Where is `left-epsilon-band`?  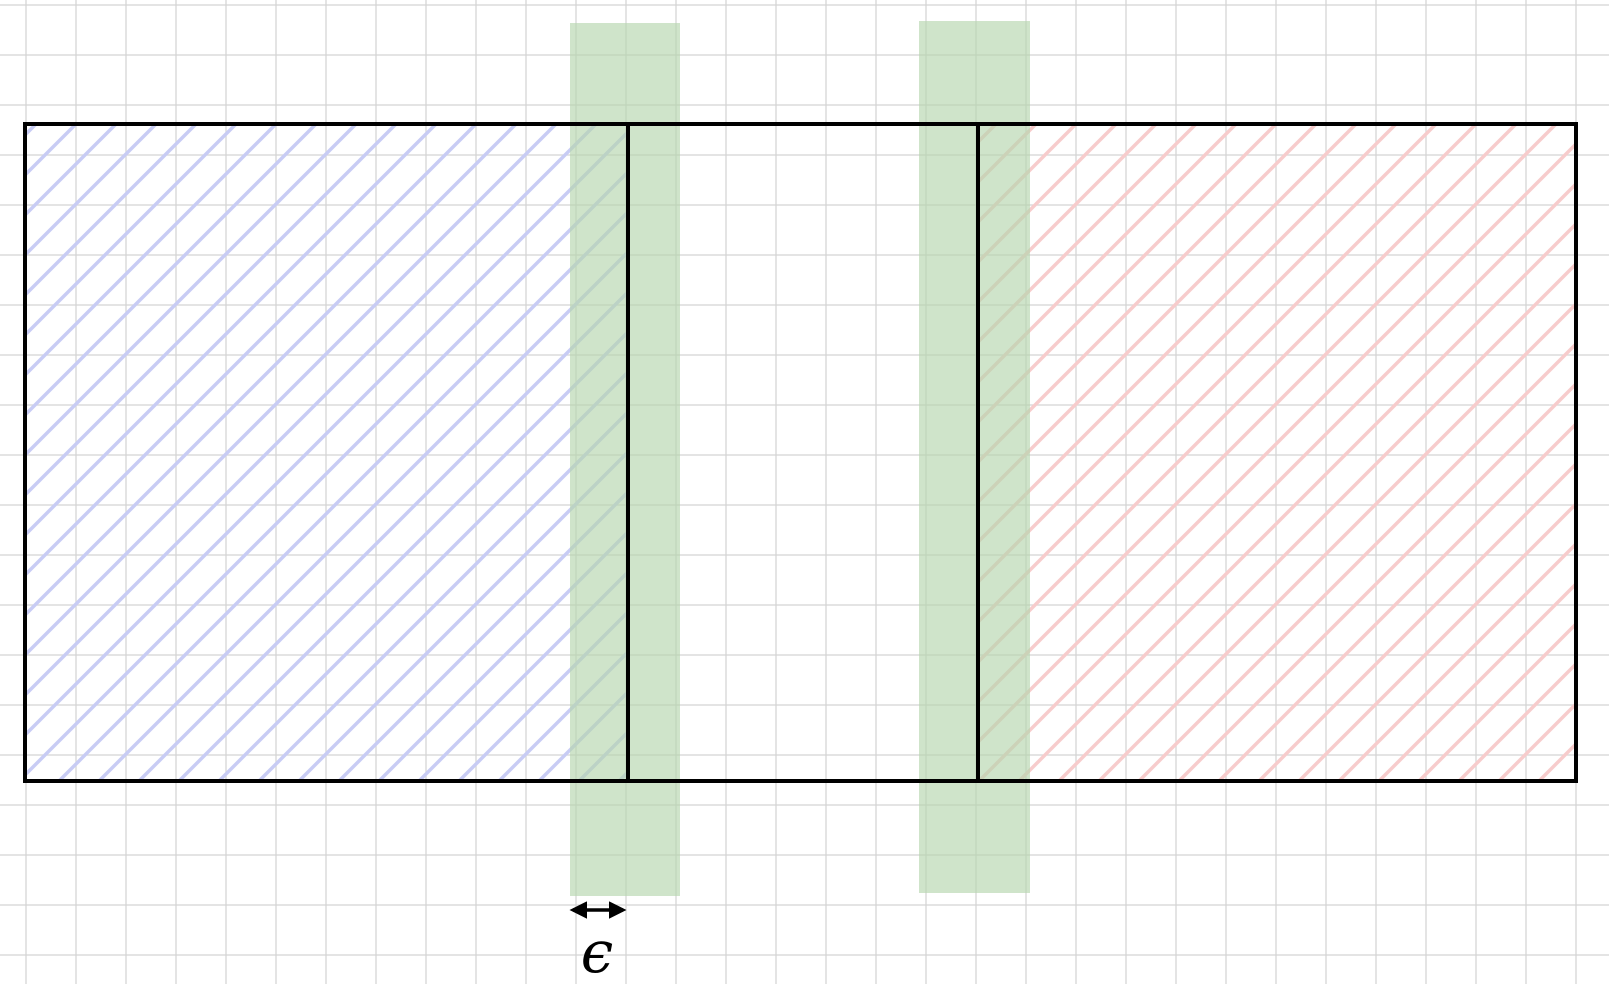 left-epsilon-band is located at coordinates (625, 459).